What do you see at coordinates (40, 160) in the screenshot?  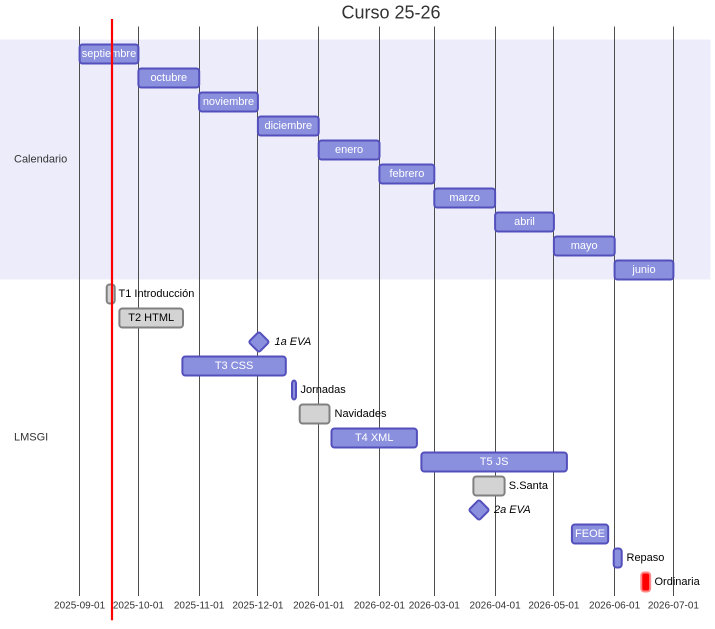 I see `svg-text: Calendario` at bounding box center [40, 160].